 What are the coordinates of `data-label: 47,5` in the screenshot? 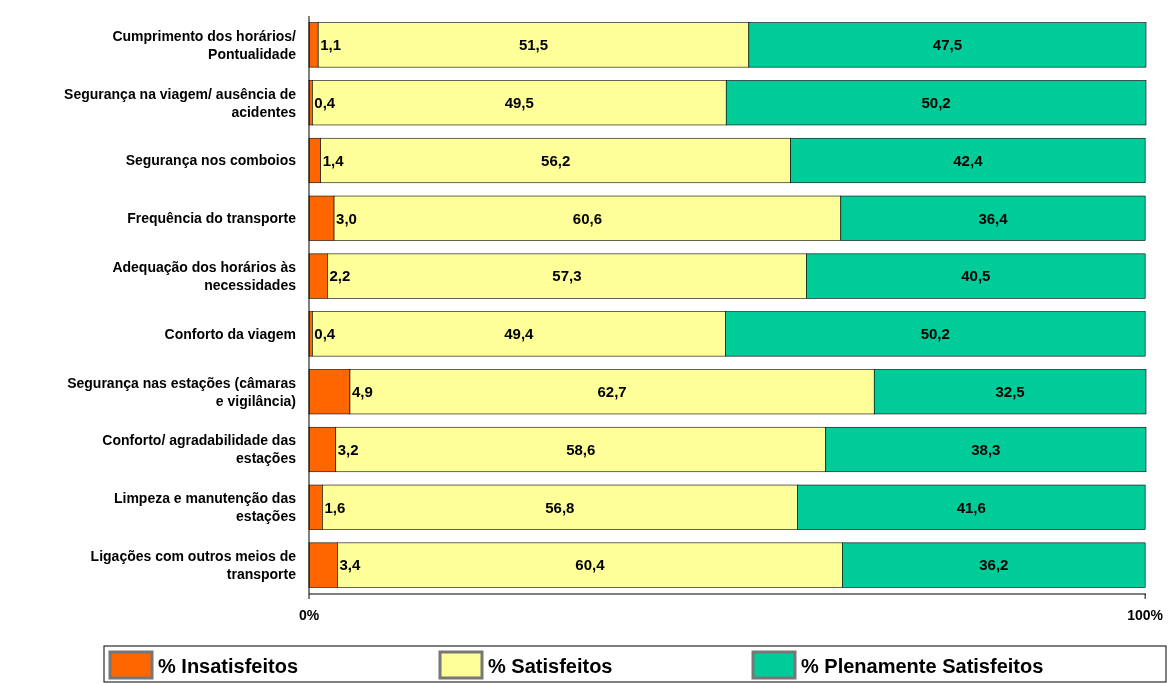 It's located at (947, 45).